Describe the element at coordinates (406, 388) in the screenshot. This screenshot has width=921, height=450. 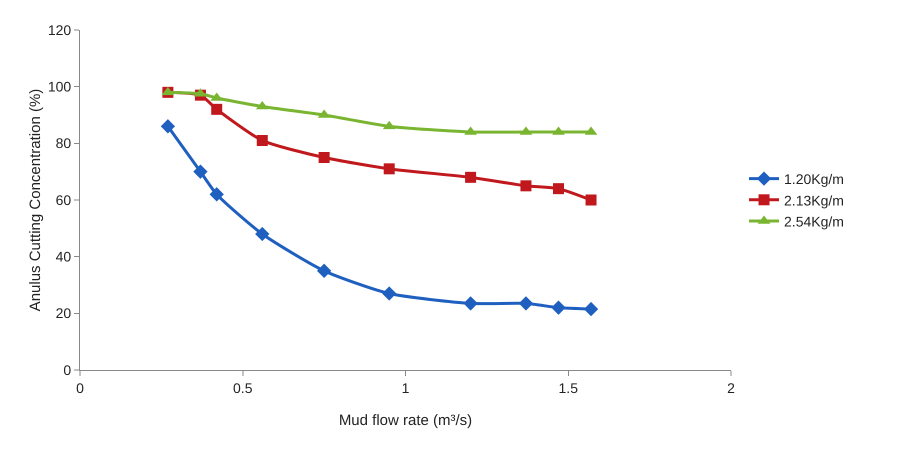
I see `x-tick-label: 1` at that location.